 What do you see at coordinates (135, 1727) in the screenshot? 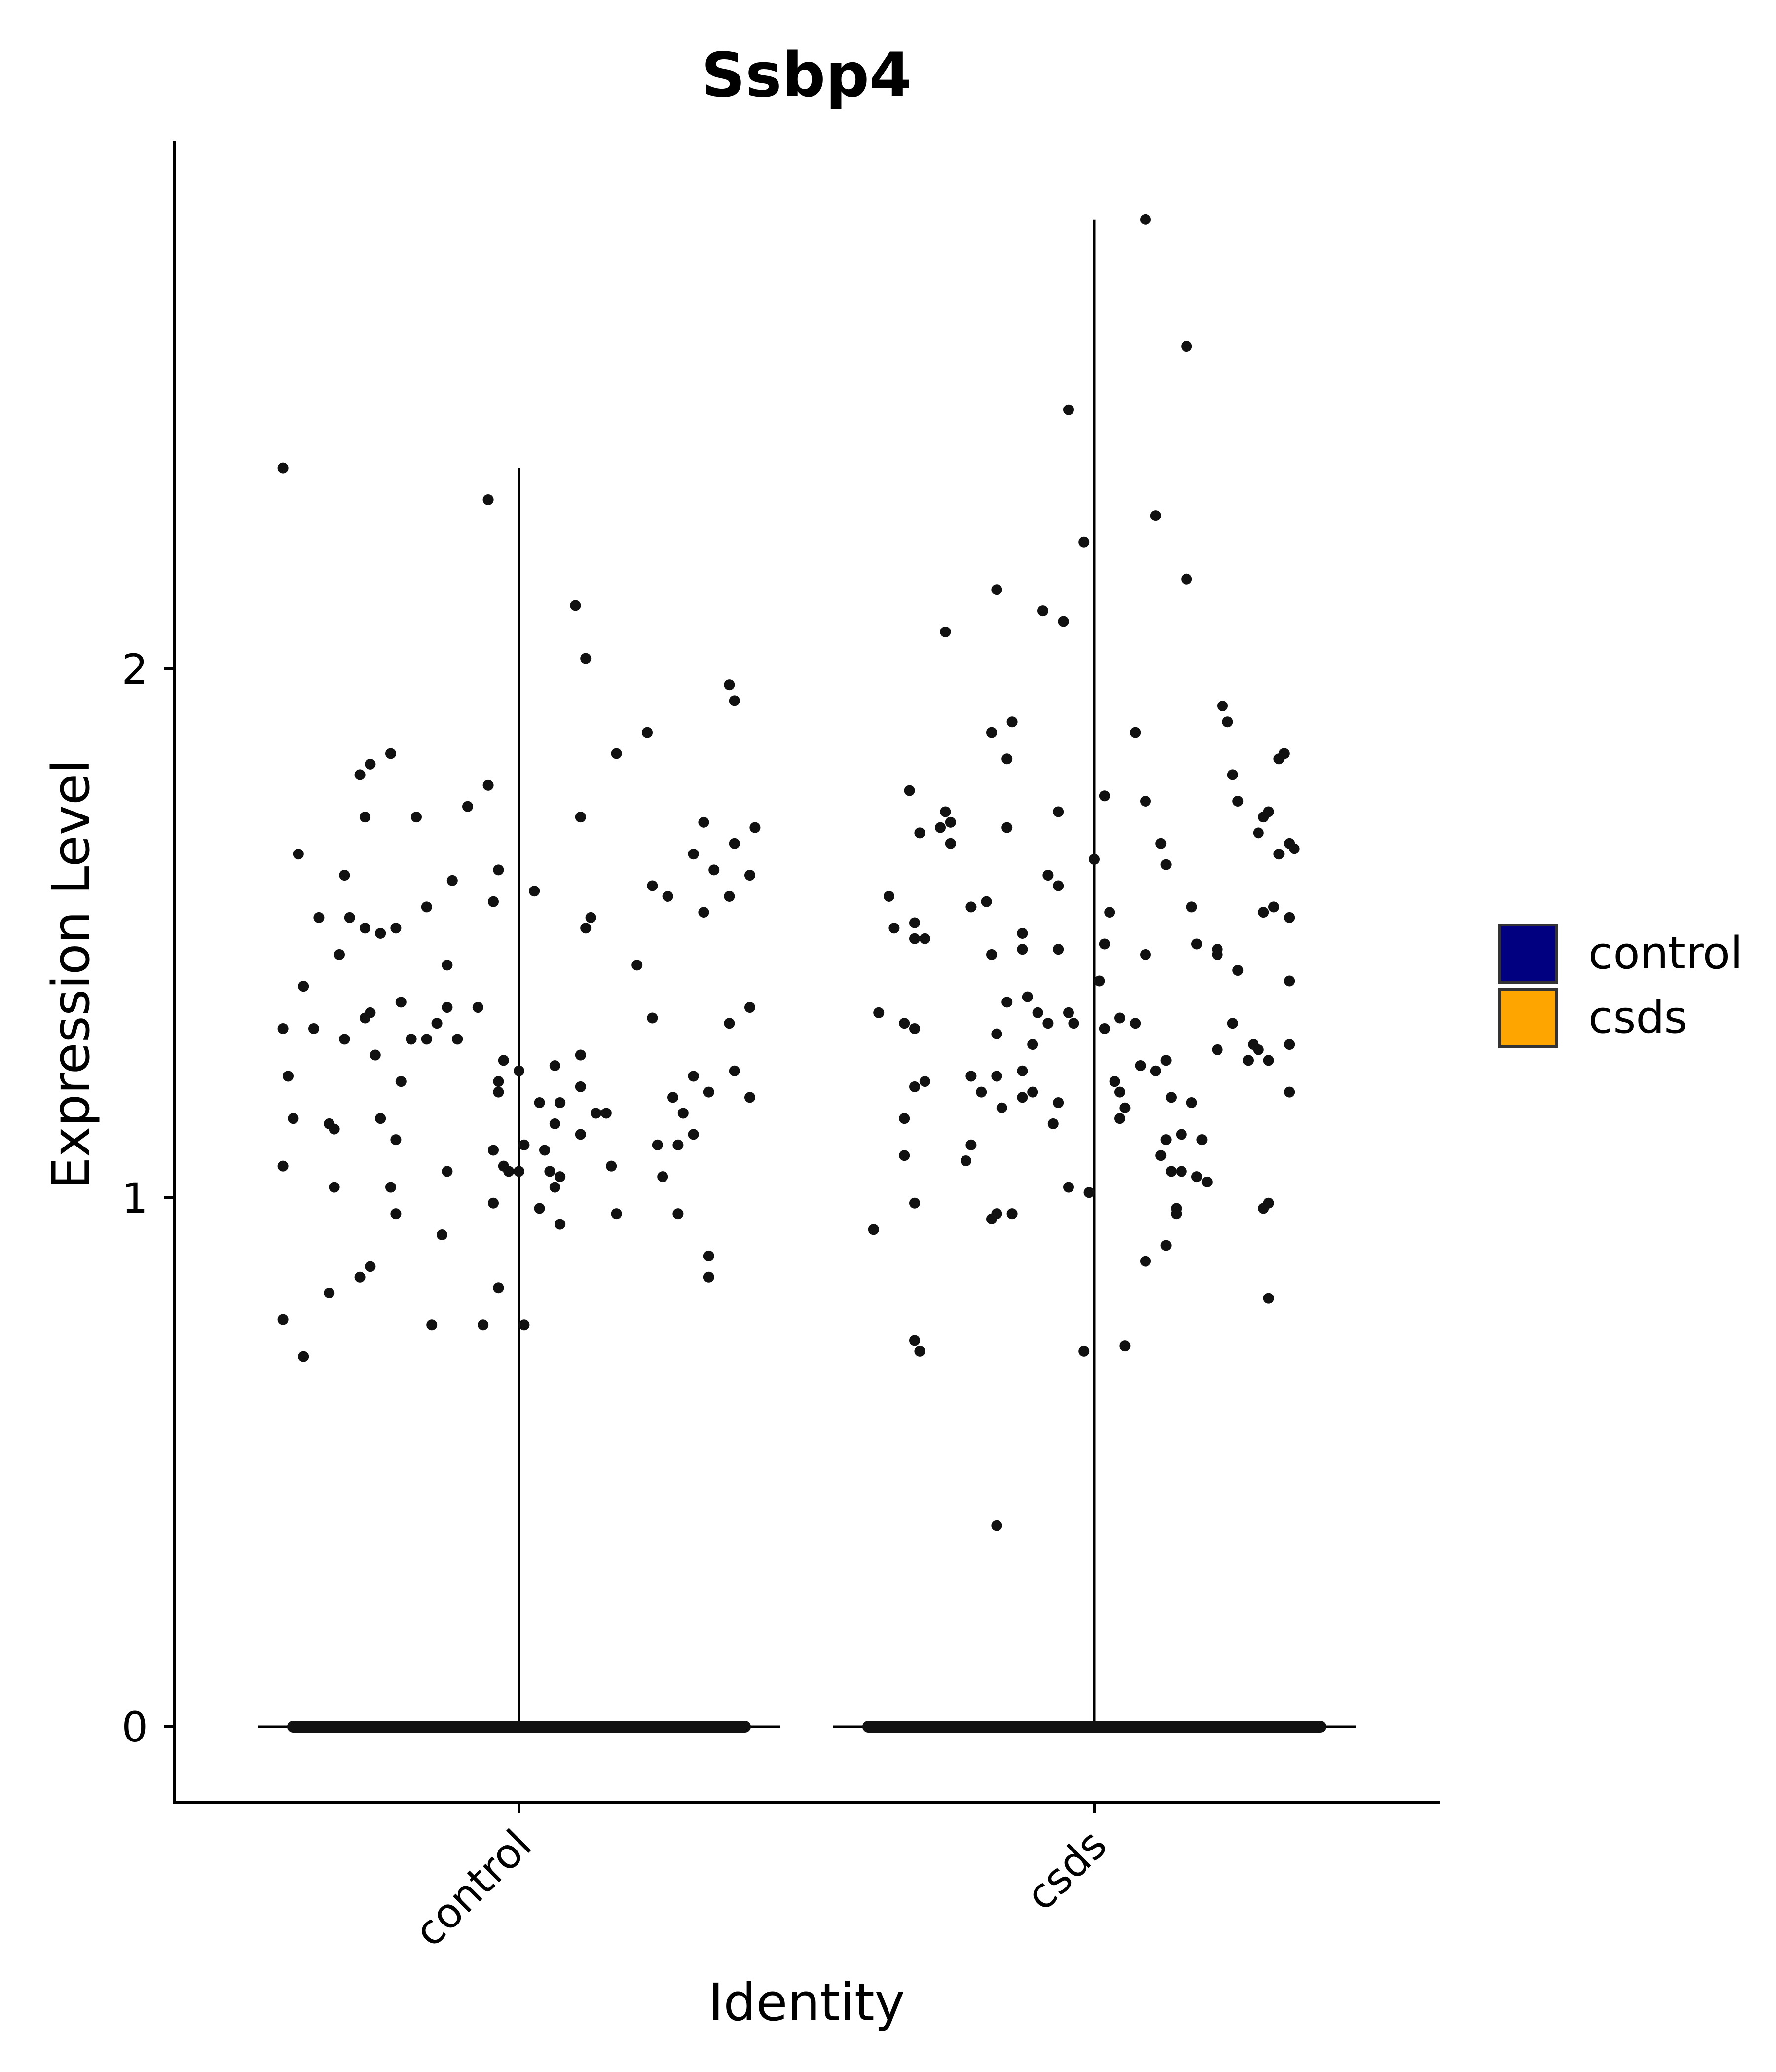
I see `y-tick-label: 0` at bounding box center [135, 1727].